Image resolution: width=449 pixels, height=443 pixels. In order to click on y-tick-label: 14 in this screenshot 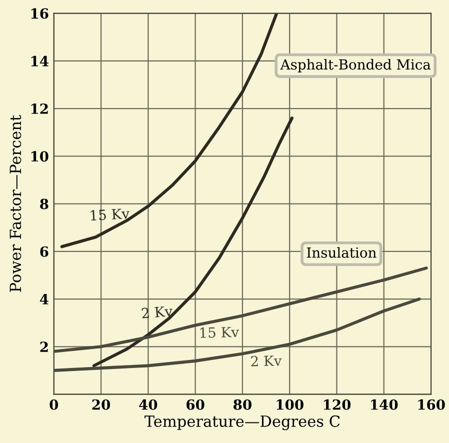, I will do `click(39, 61)`.